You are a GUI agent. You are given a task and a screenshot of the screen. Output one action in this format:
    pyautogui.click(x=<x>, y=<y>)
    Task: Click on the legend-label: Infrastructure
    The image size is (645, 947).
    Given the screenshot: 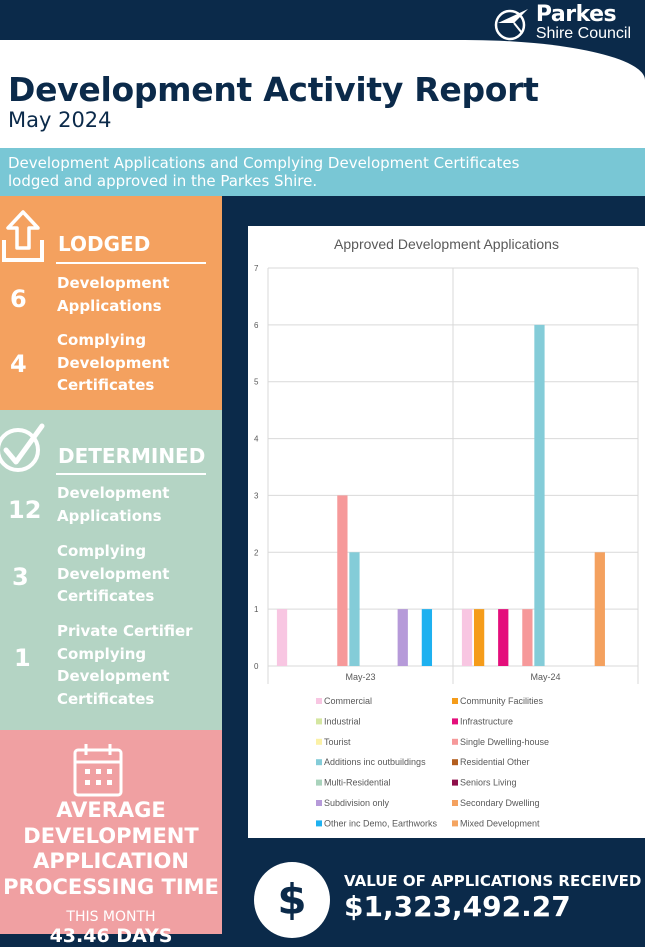 What is the action you would take?
    pyautogui.click(x=486, y=721)
    